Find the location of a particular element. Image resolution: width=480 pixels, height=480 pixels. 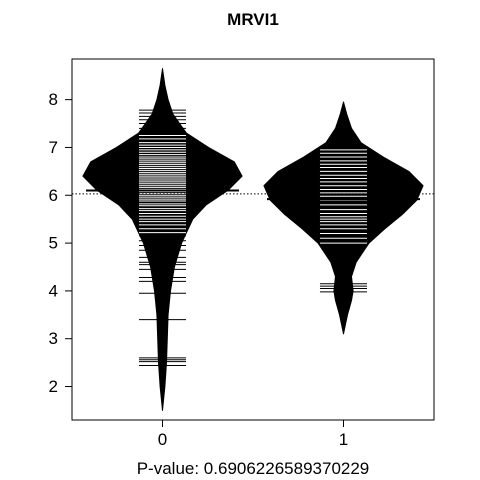

y-tick-label: 8 is located at coordinates (53, 99).